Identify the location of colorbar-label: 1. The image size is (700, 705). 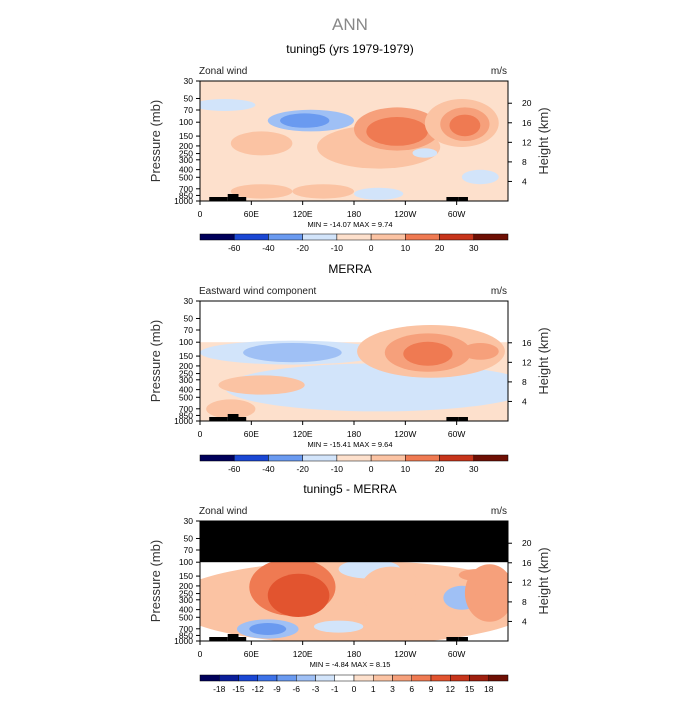
(373, 689).